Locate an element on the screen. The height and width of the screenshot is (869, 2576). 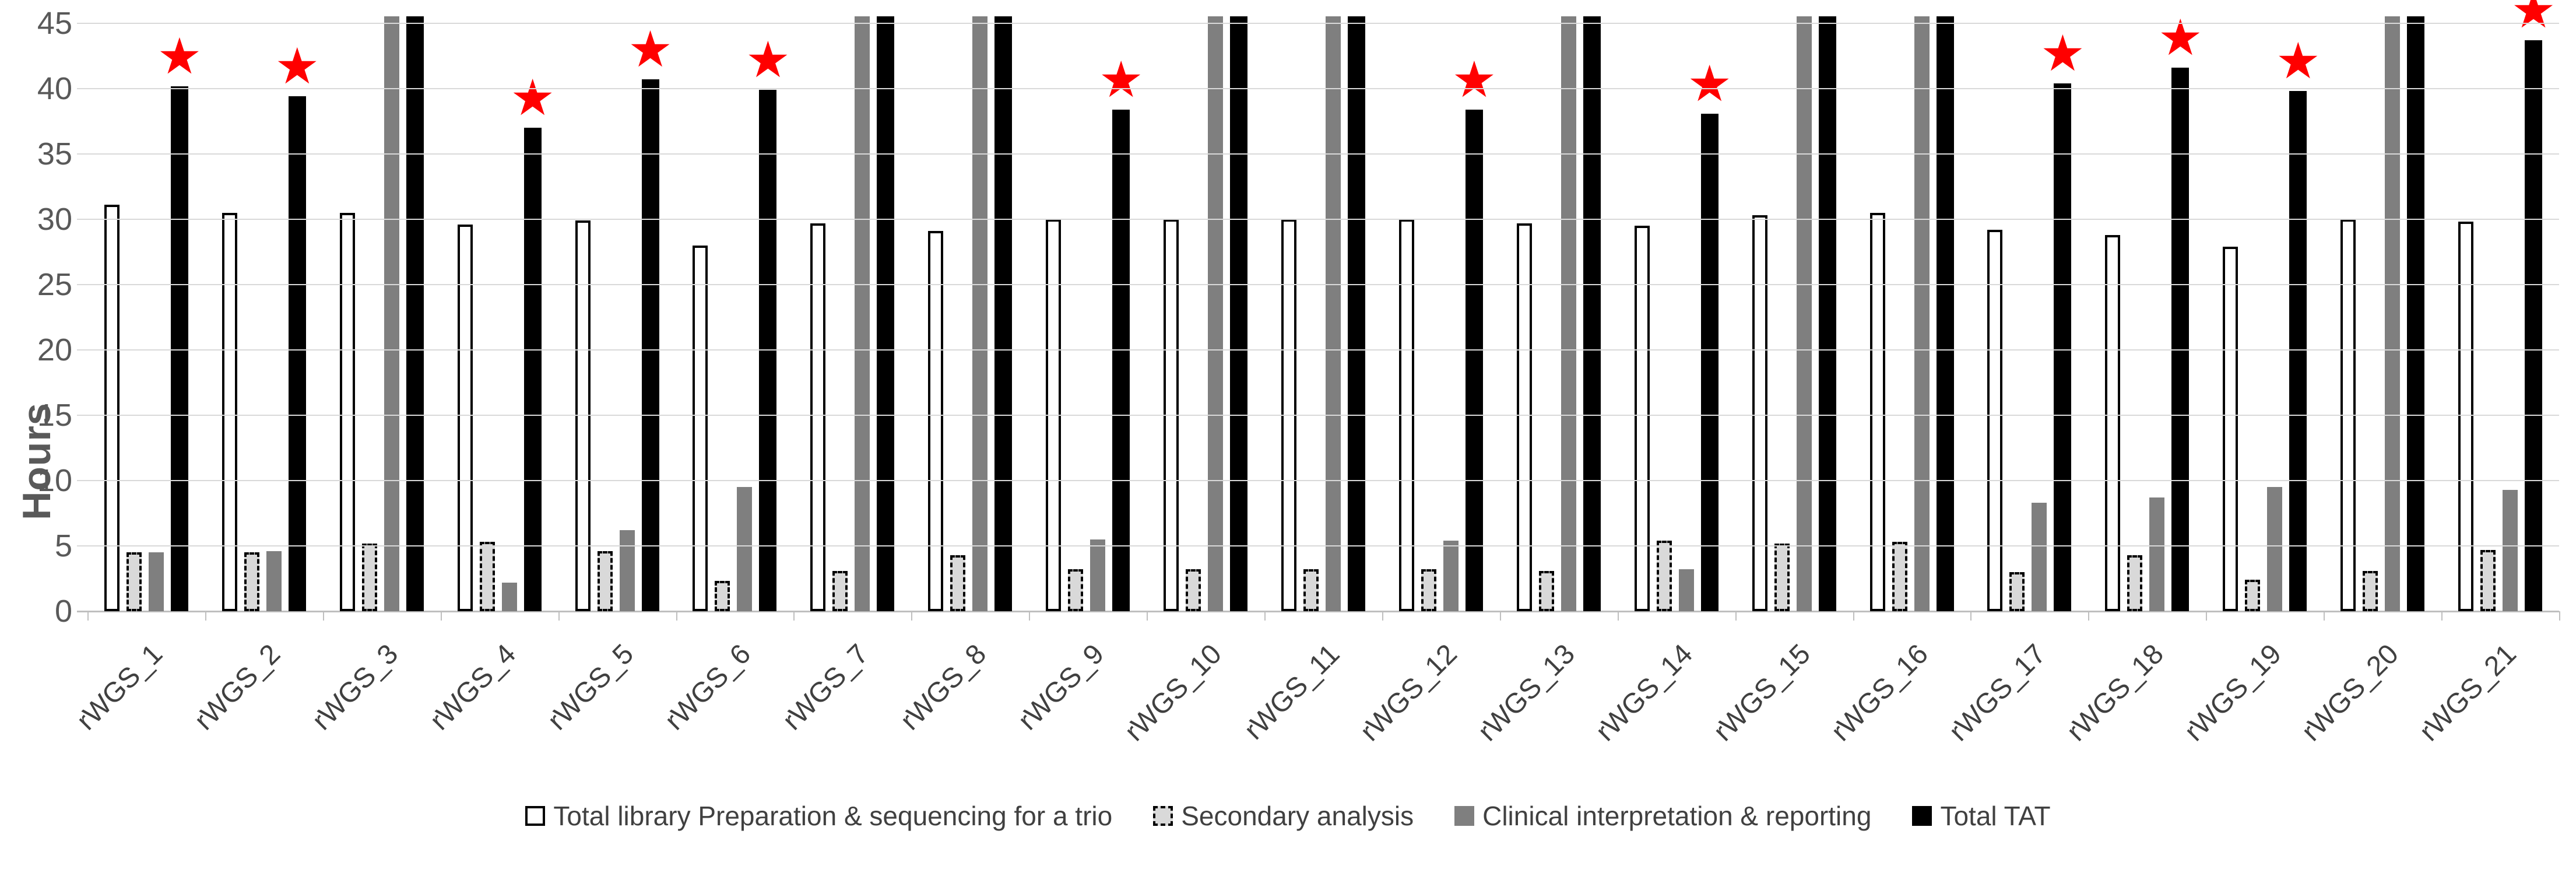
legend-marker-icon is located at coordinates (1922, 816).